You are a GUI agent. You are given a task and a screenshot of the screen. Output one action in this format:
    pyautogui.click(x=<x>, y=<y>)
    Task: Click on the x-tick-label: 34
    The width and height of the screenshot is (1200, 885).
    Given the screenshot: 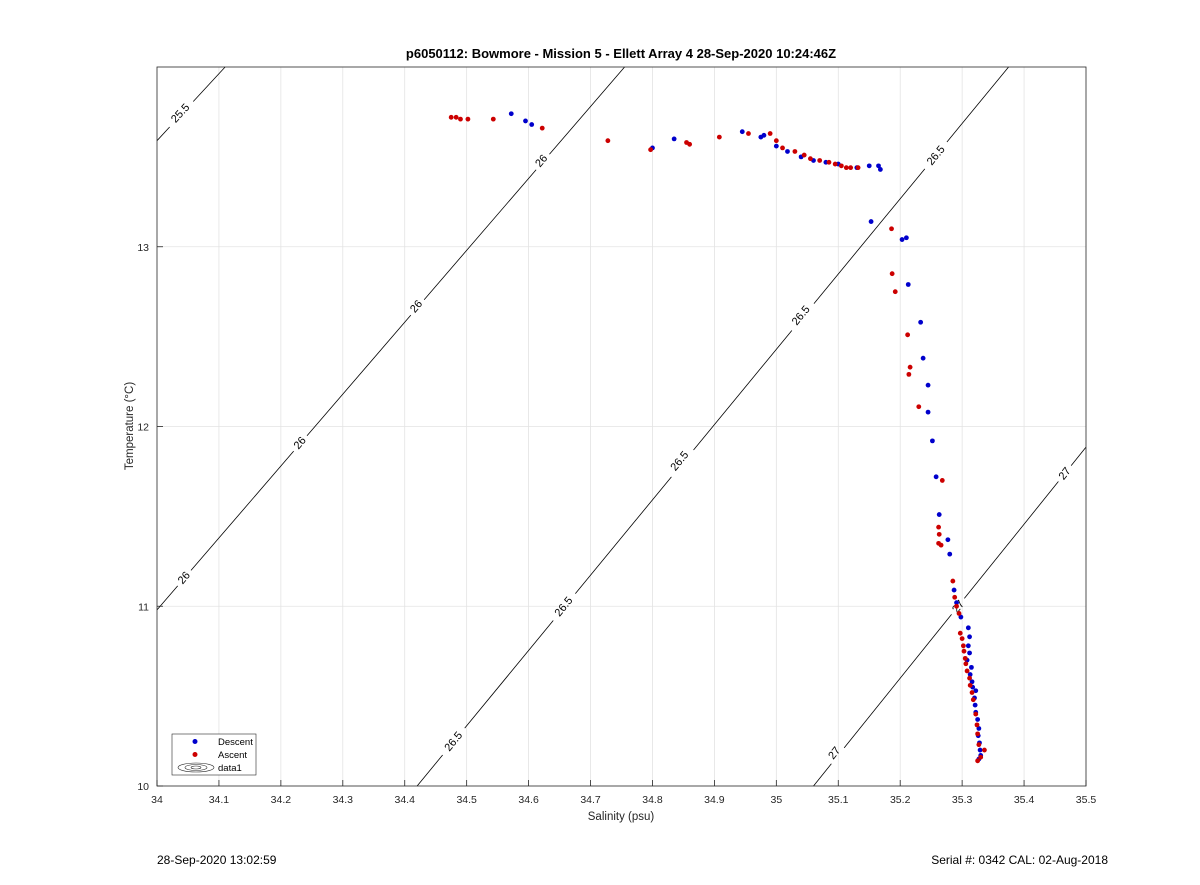 What is the action you would take?
    pyautogui.click(x=157, y=800)
    